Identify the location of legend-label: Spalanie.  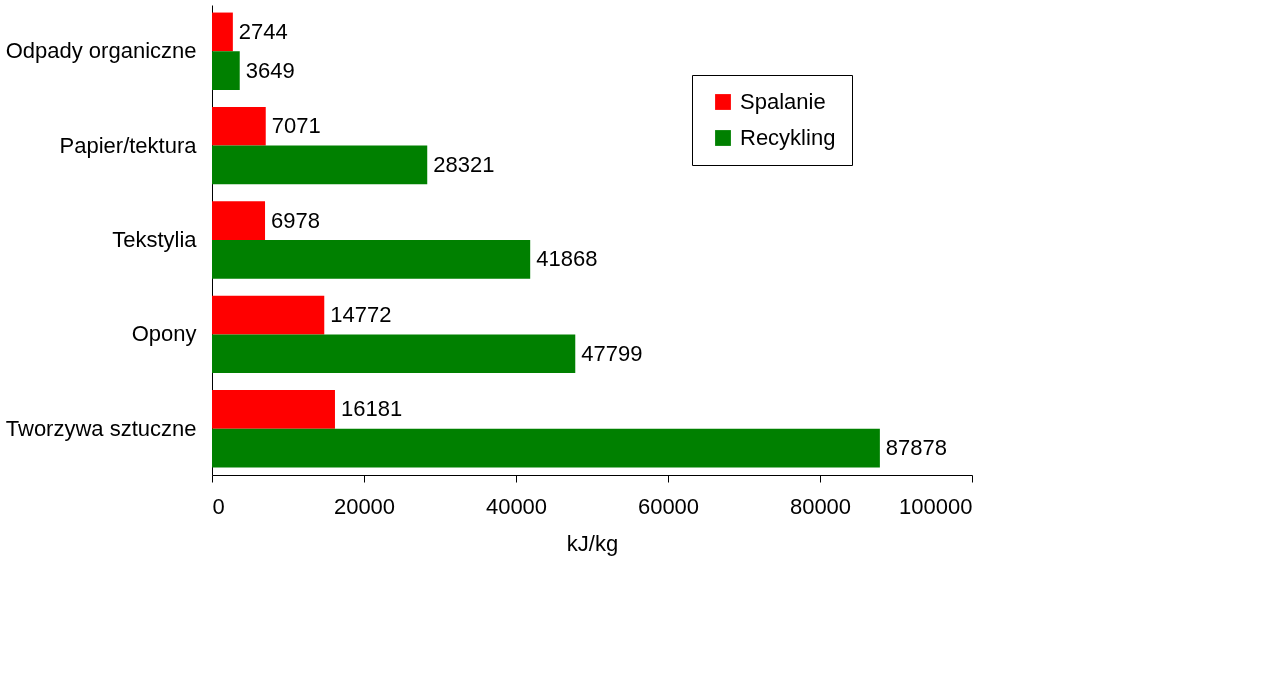
(783, 101).